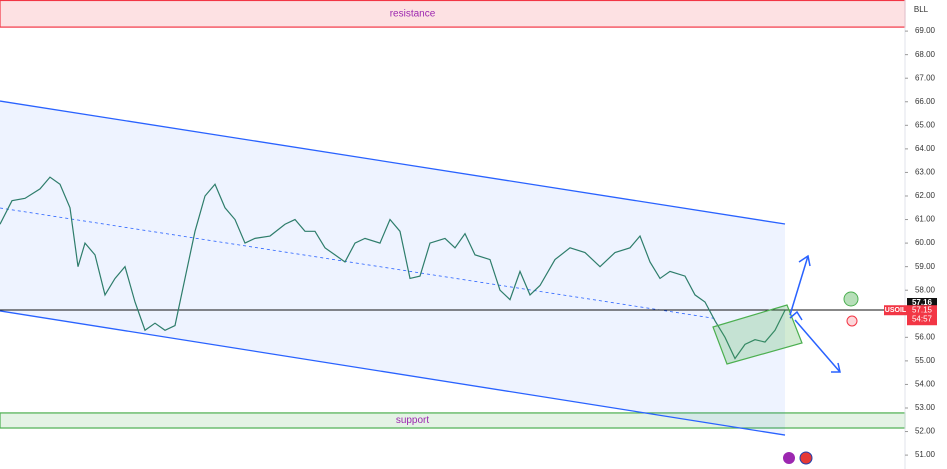 This screenshot has width=947, height=469. I want to click on y-tick-label: 63.00, so click(925, 172).